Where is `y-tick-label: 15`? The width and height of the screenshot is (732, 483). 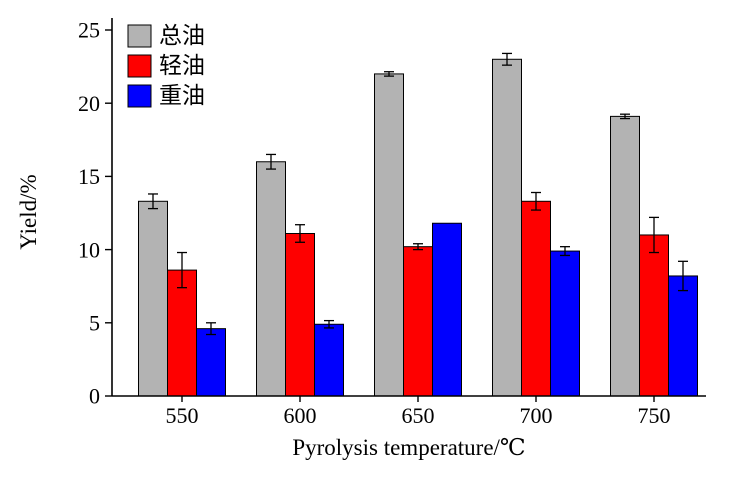
y-tick-label: 15 is located at coordinates (89, 176).